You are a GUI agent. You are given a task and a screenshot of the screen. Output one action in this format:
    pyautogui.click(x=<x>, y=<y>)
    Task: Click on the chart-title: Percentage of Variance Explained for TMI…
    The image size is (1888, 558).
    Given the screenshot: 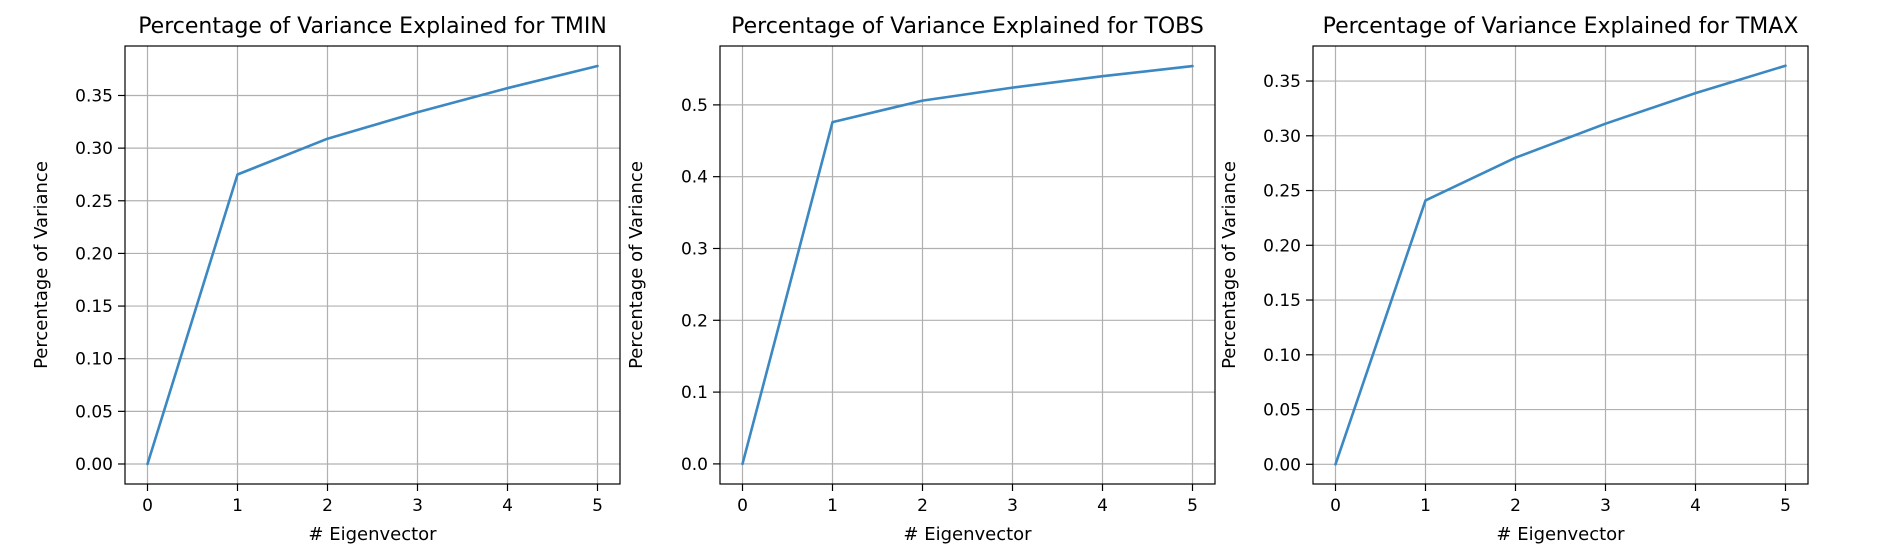 What is the action you would take?
    pyautogui.click(x=372, y=26)
    